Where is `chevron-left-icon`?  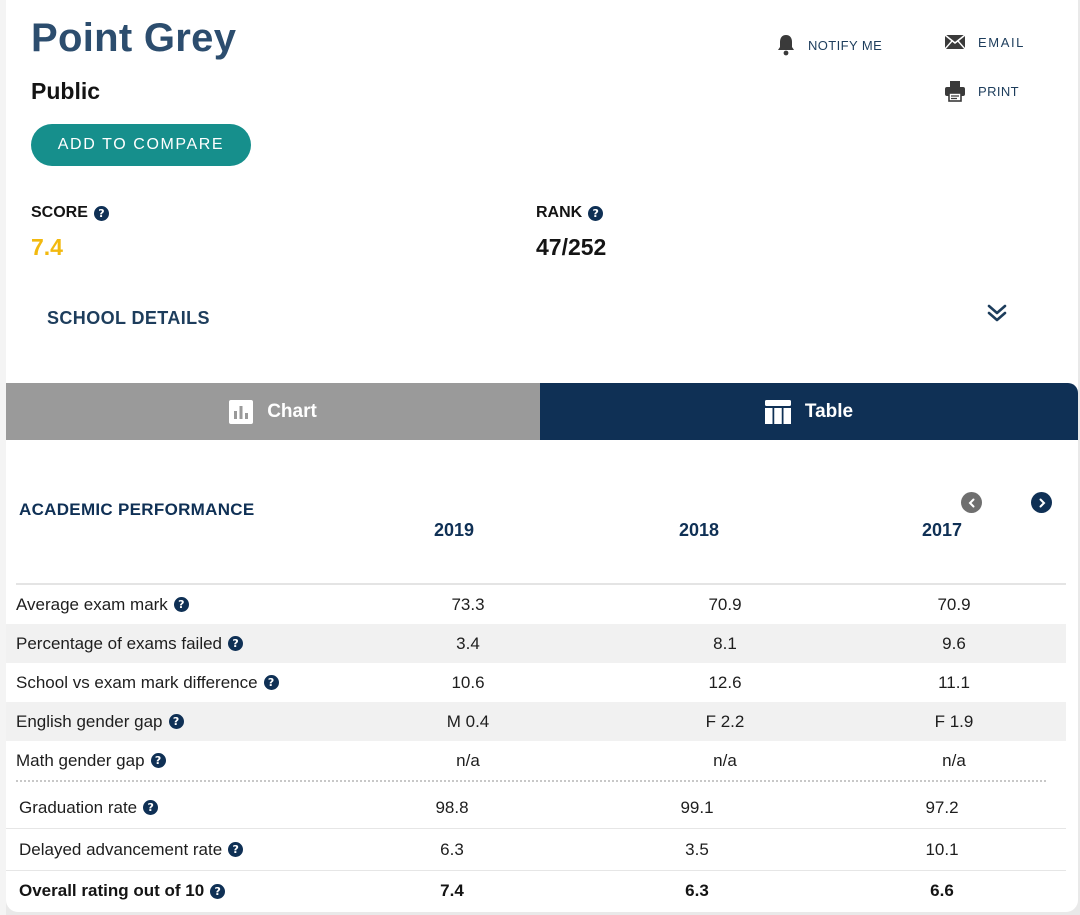
chevron-left-icon is located at coordinates (971, 502).